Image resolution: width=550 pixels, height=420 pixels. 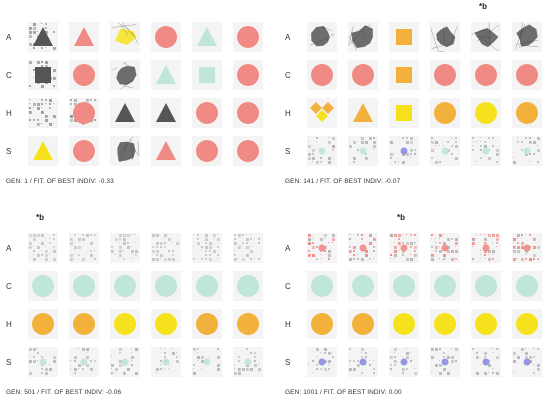 I want to click on best-marker: *b, so click(x=401, y=217).